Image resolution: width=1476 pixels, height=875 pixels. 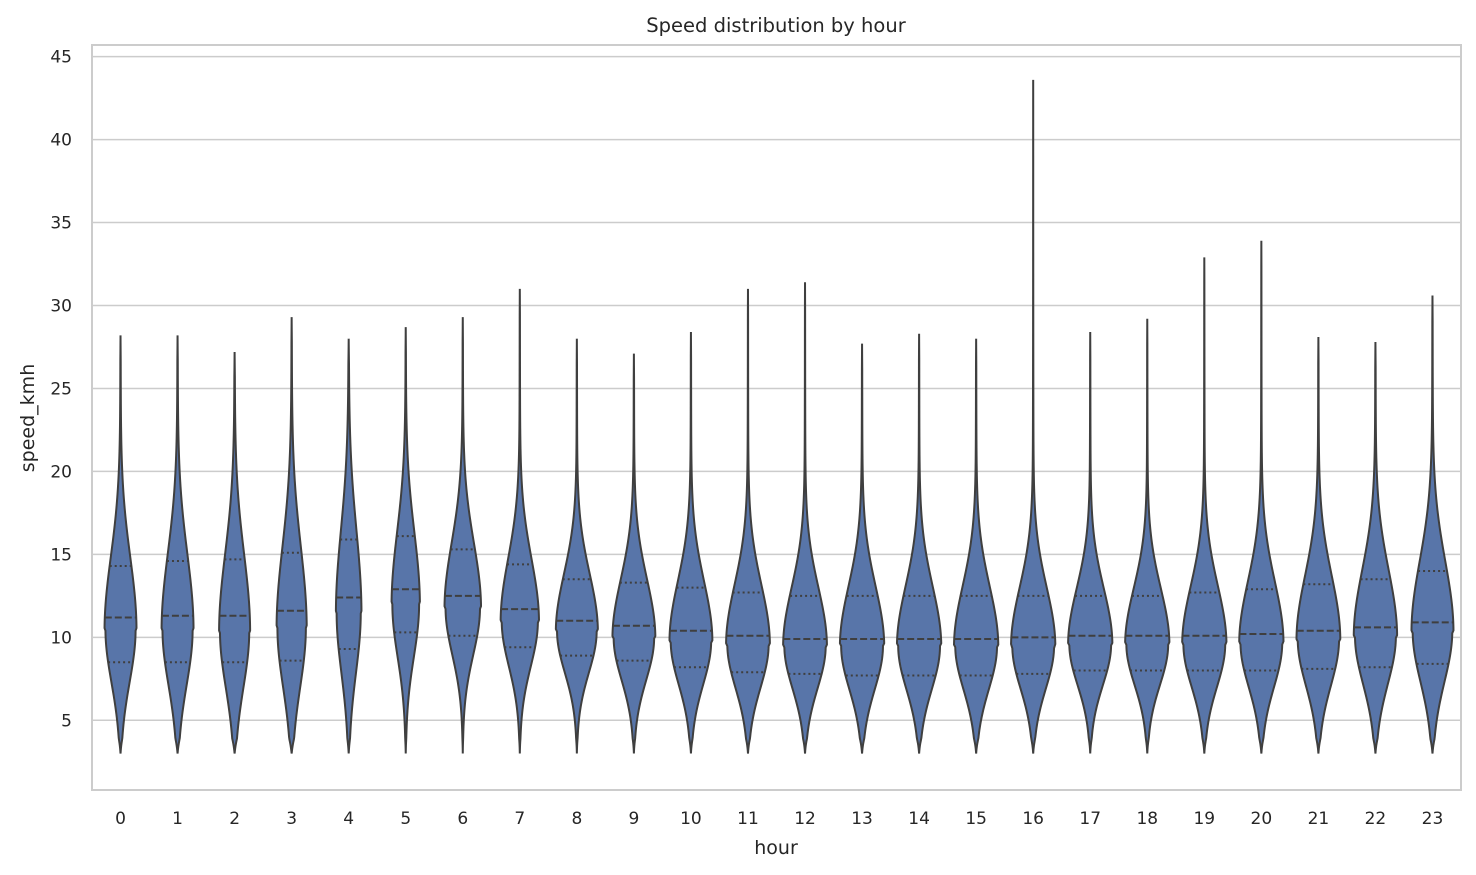 I want to click on x-tick-label: 2, so click(x=234, y=819).